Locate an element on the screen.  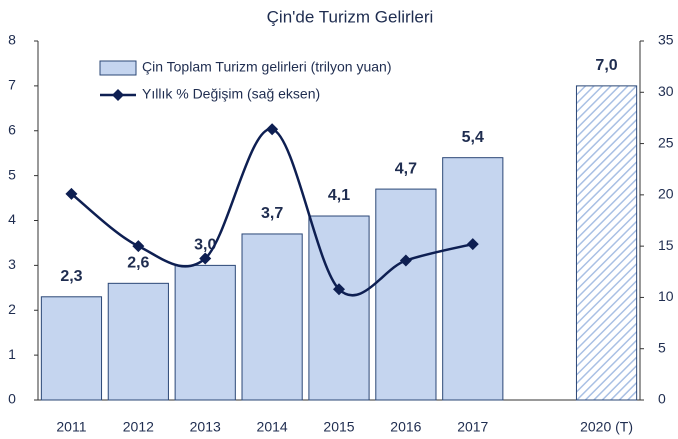
x-tick-label: 2014 is located at coordinates (272, 427).